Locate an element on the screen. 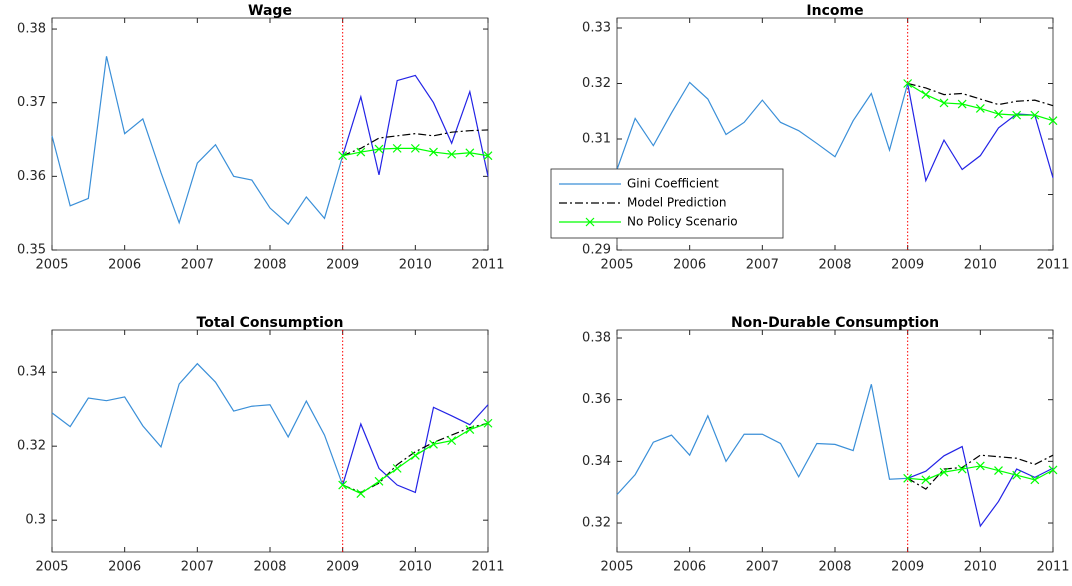 The image size is (1072, 586). legend-label: Model Prediction is located at coordinates (676, 203).